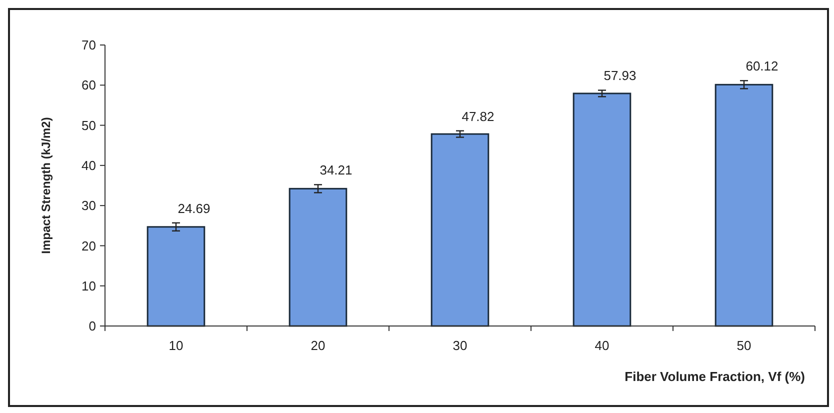 This screenshot has width=834, height=413. I want to click on x-tick-label: 40, so click(602, 345).